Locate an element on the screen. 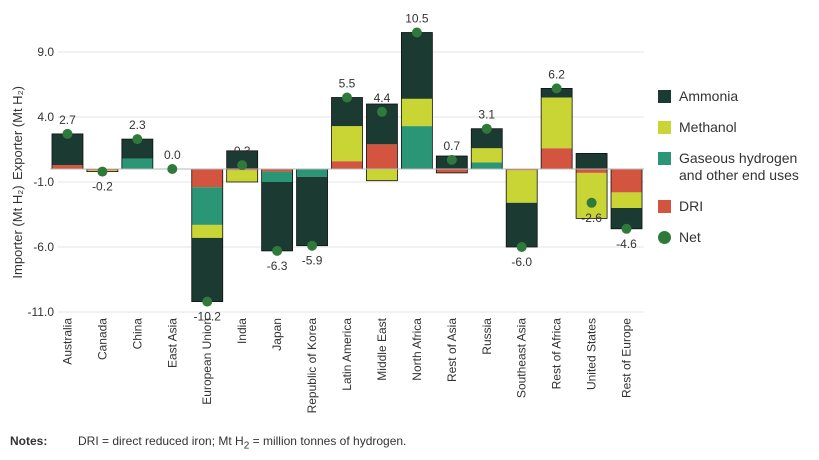 The width and height of the screenshot is (819, 460). y-axis-label-exporter: Exporter (Mt H₂) is located at coordinates (17, 133).